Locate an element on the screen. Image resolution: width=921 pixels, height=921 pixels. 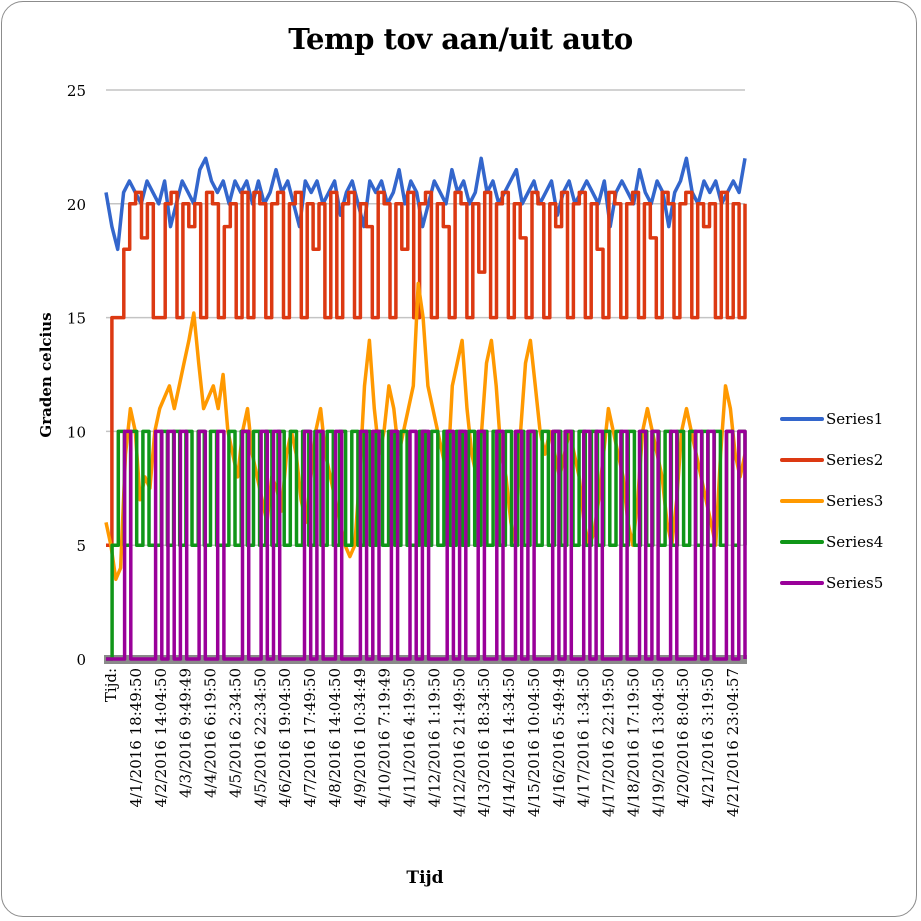
x-tick-label: 4/5/2016 22:34:50 is located at coordinates (260, 738).